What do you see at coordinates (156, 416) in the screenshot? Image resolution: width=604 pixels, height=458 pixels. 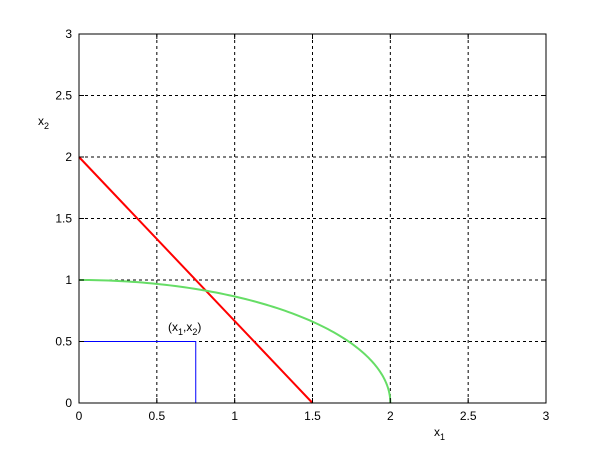 I see `x-tick-label: 0.5` at bounding box center [156, 416].